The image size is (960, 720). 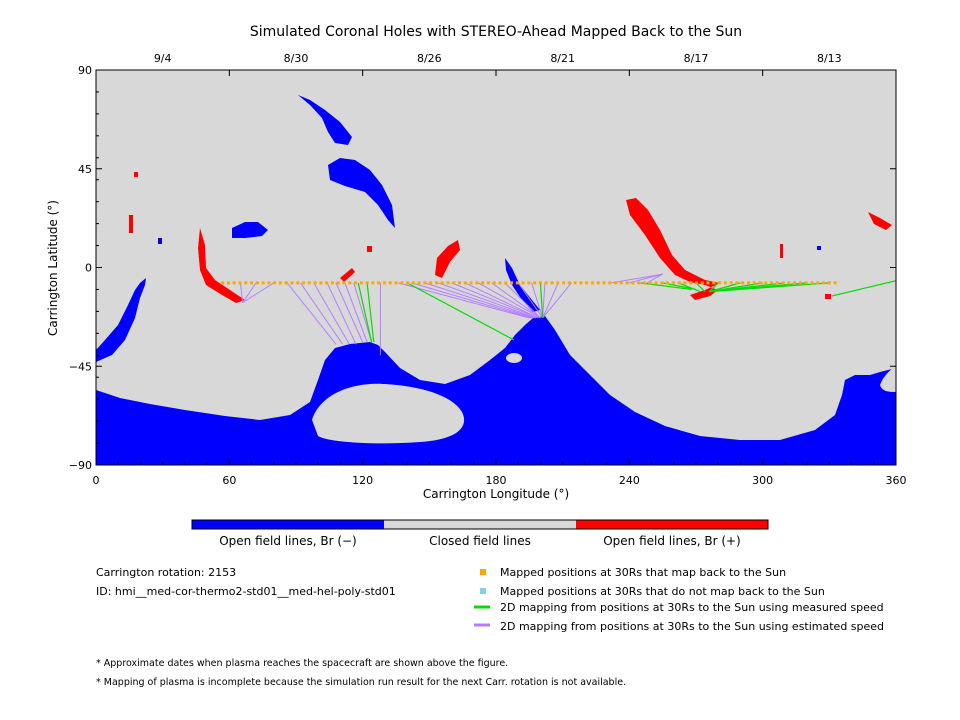 What do you see at coordinates (888, 379) in the screenshot?
I see `closed-island-east` at bounding box center [888, 379].